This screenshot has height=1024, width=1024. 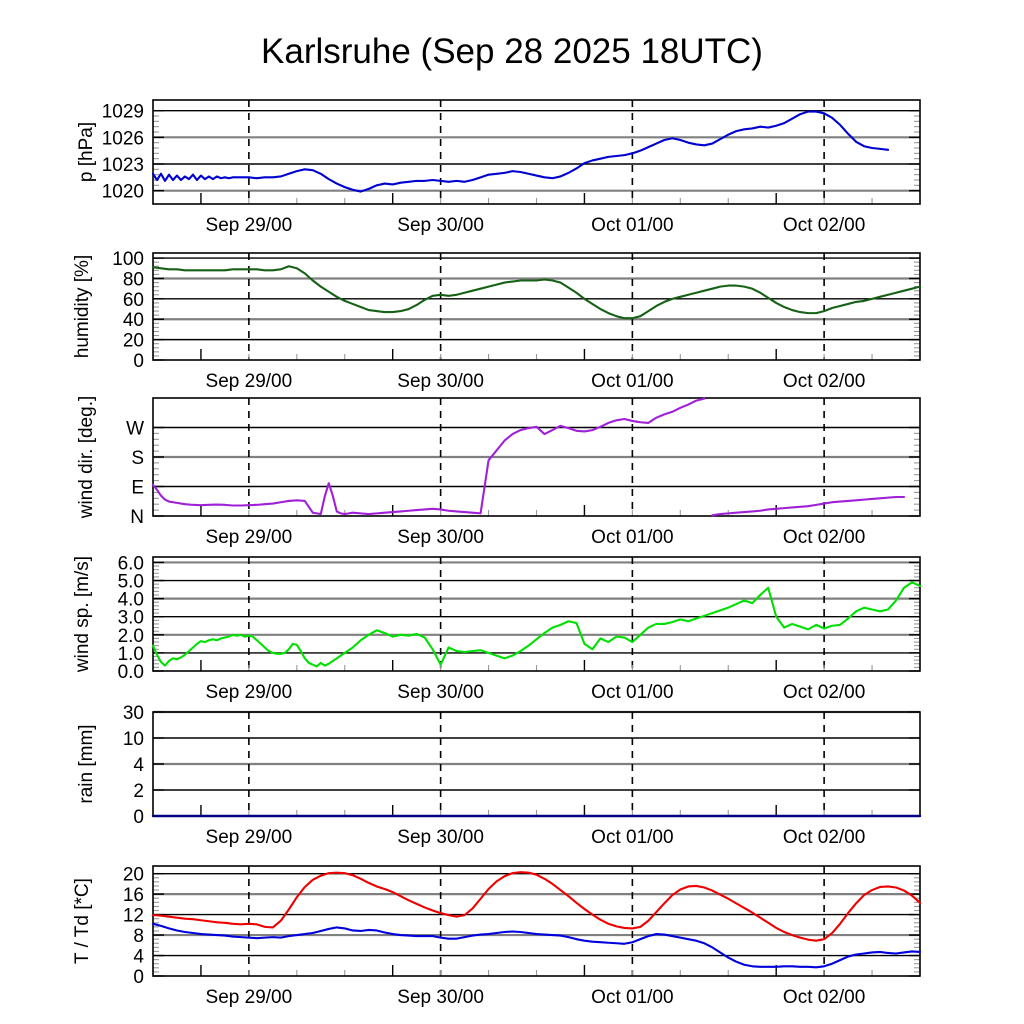 What do you see at coordinates (82, 306) in the screenshot?
I see `y-axis-title: humidity [%]` at bounding box center [82, 306].